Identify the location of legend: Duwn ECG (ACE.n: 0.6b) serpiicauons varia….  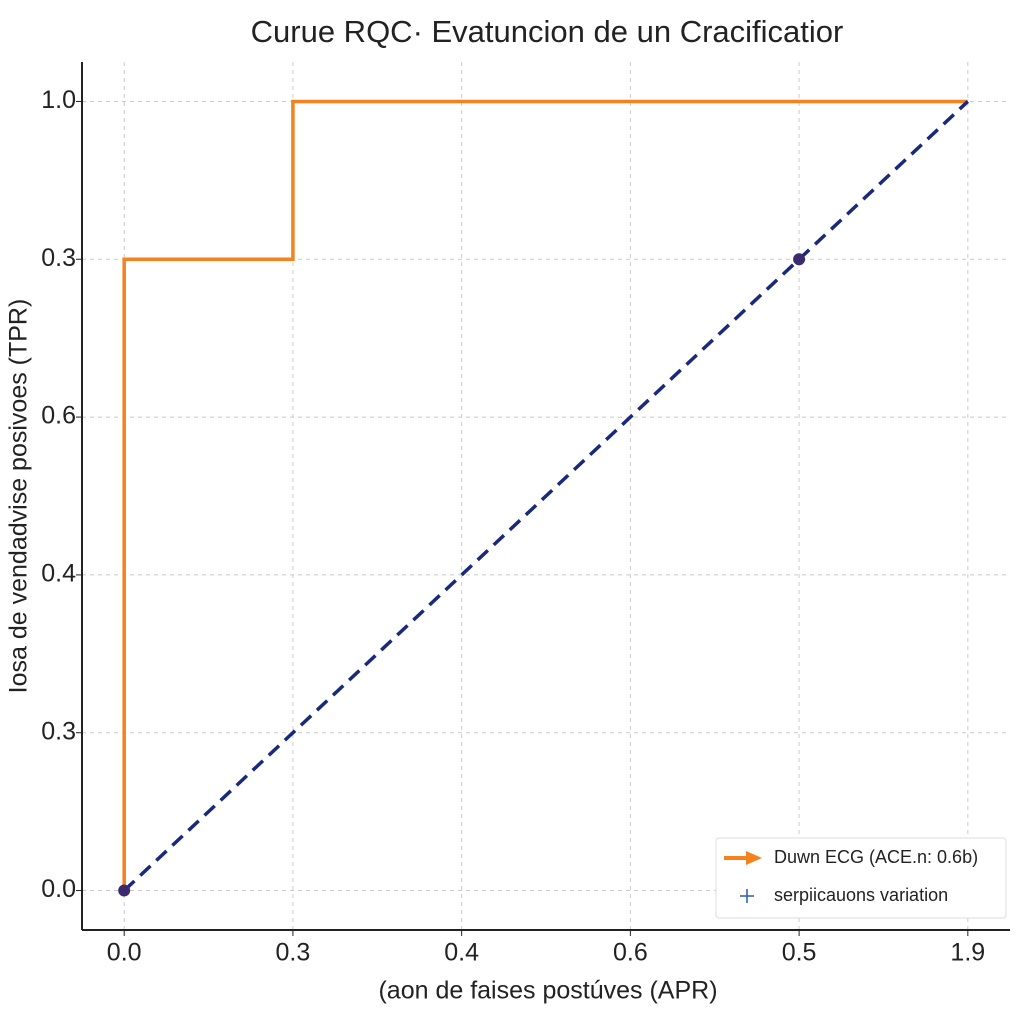
(861, 878).